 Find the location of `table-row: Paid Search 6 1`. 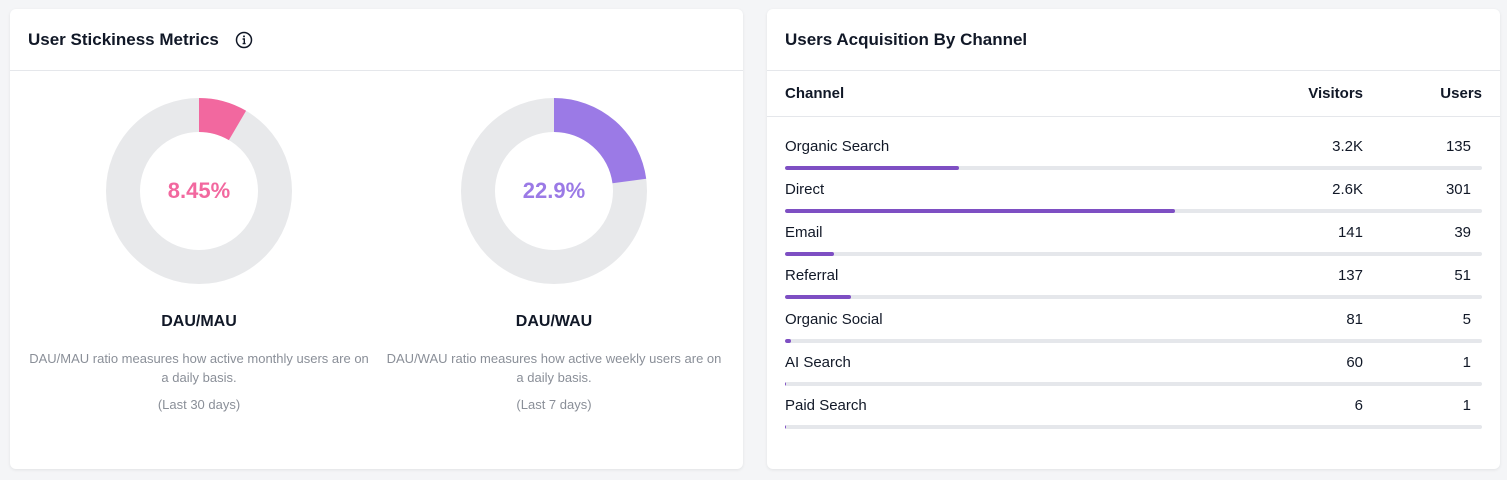

table-row: Paid Search 6 1 is located at coordinates (1133, 407).